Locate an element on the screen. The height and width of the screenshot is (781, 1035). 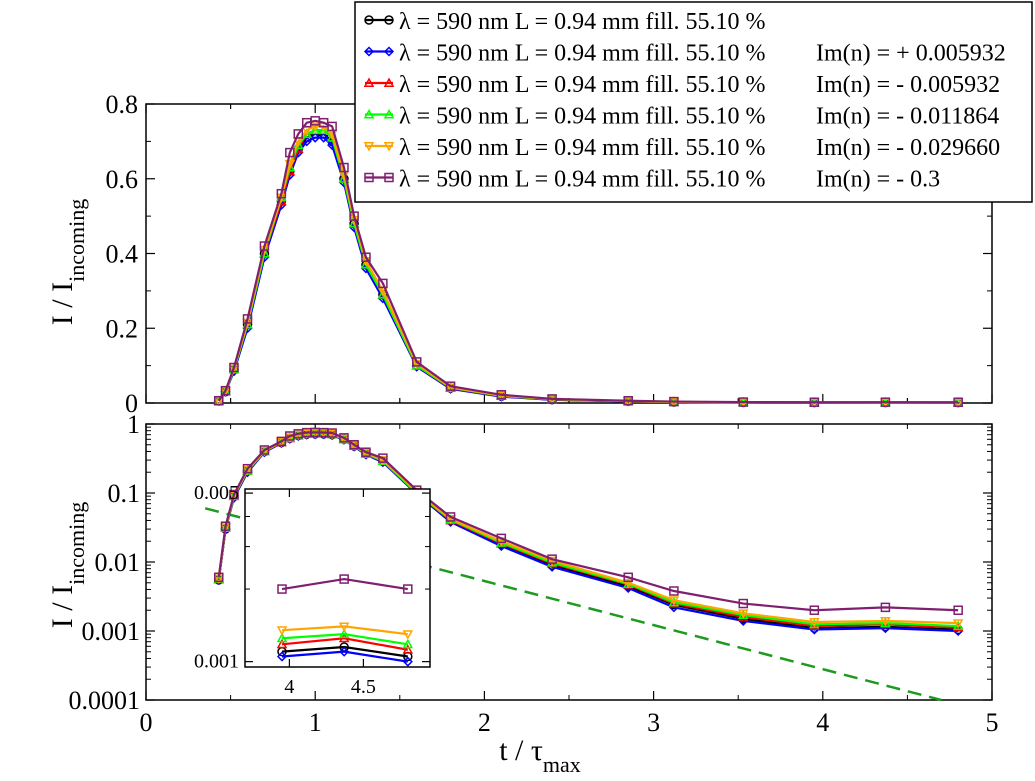
inset-panel: 4 4.5 0.001 0.005 is located at coordinates (312, 590).